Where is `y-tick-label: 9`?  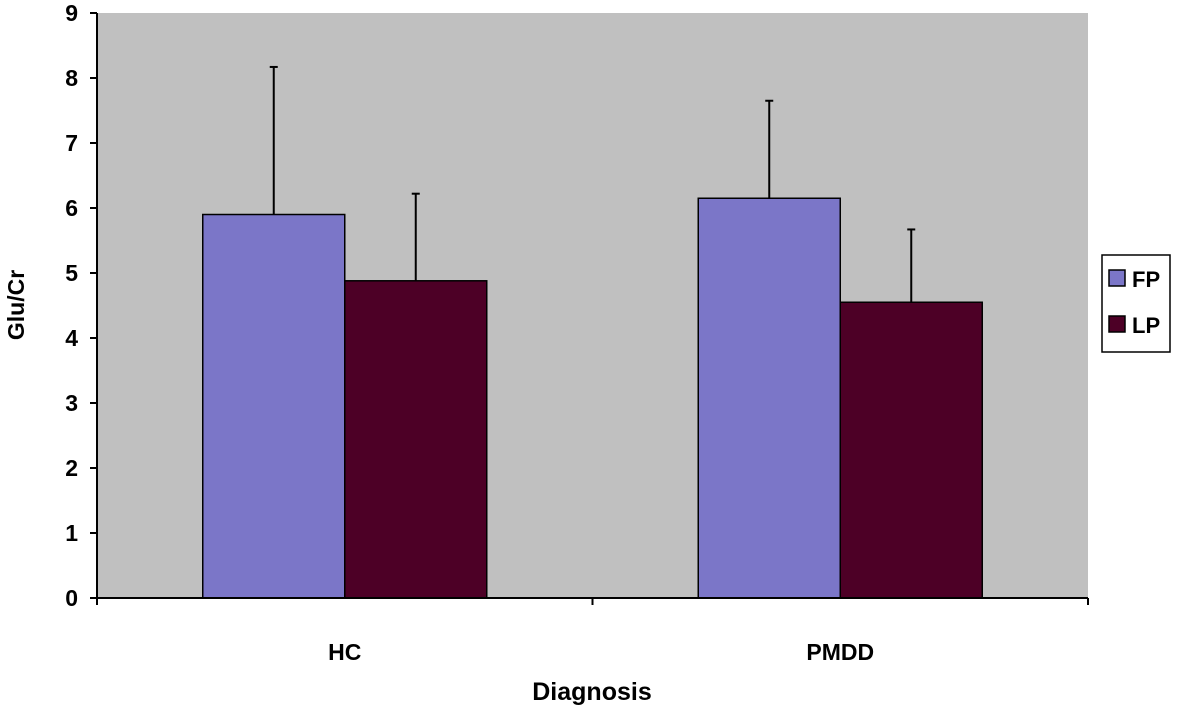 y-tick-label: 9 is located at coordinates (71, 13).